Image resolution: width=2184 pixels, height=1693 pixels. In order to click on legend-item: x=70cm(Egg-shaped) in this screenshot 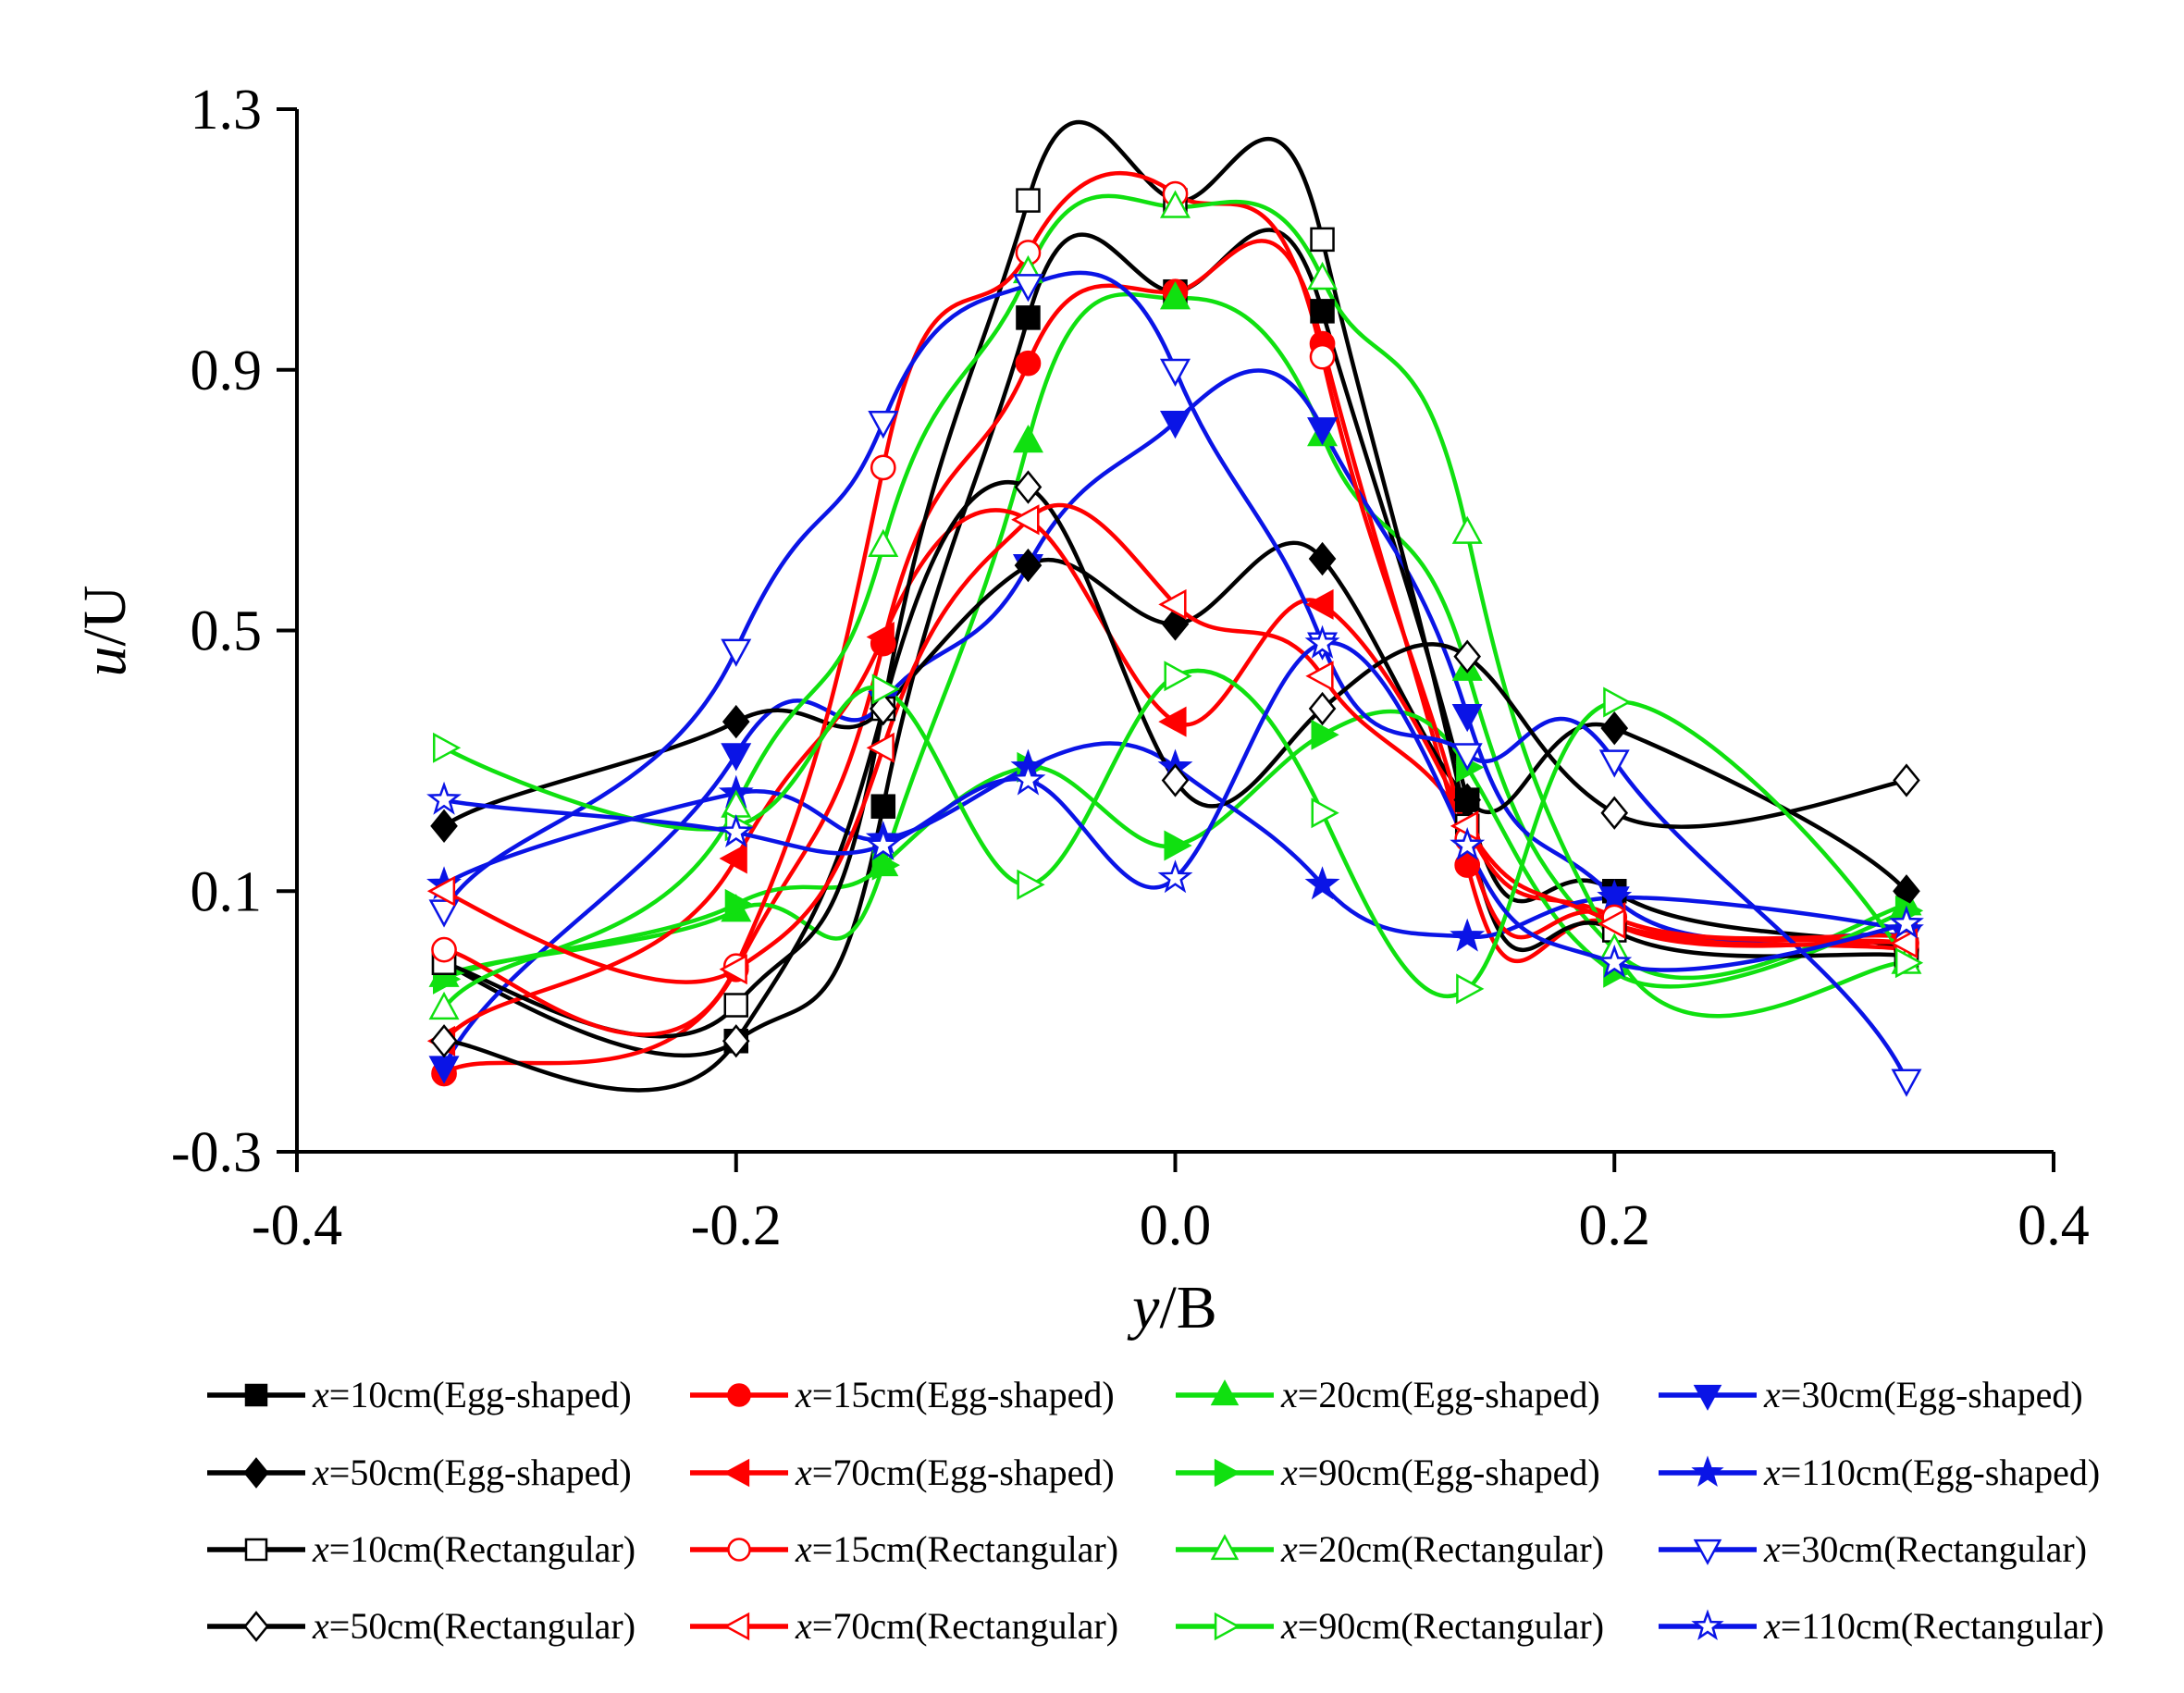, I will do `click(902, 1472)`.